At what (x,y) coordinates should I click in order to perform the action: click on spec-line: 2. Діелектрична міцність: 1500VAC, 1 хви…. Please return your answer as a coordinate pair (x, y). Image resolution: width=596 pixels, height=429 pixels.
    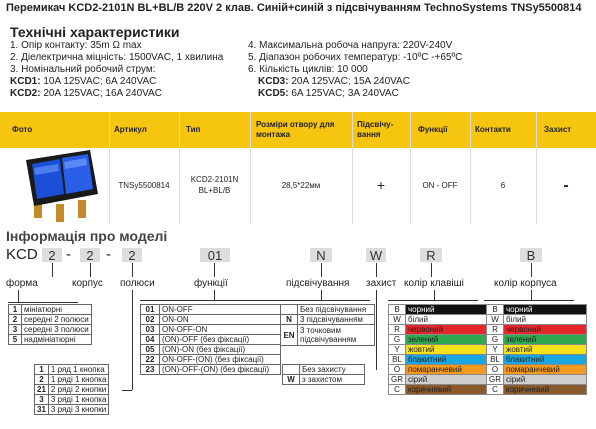
    Looking at the image, I should click on (117, 57).